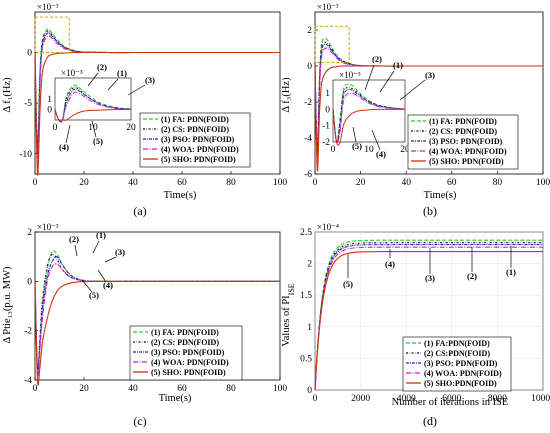  Describe the element at coordinates (7, 95) in the screenshot. I see `y-axis-label: Δ f₁(Hz)` at that location.